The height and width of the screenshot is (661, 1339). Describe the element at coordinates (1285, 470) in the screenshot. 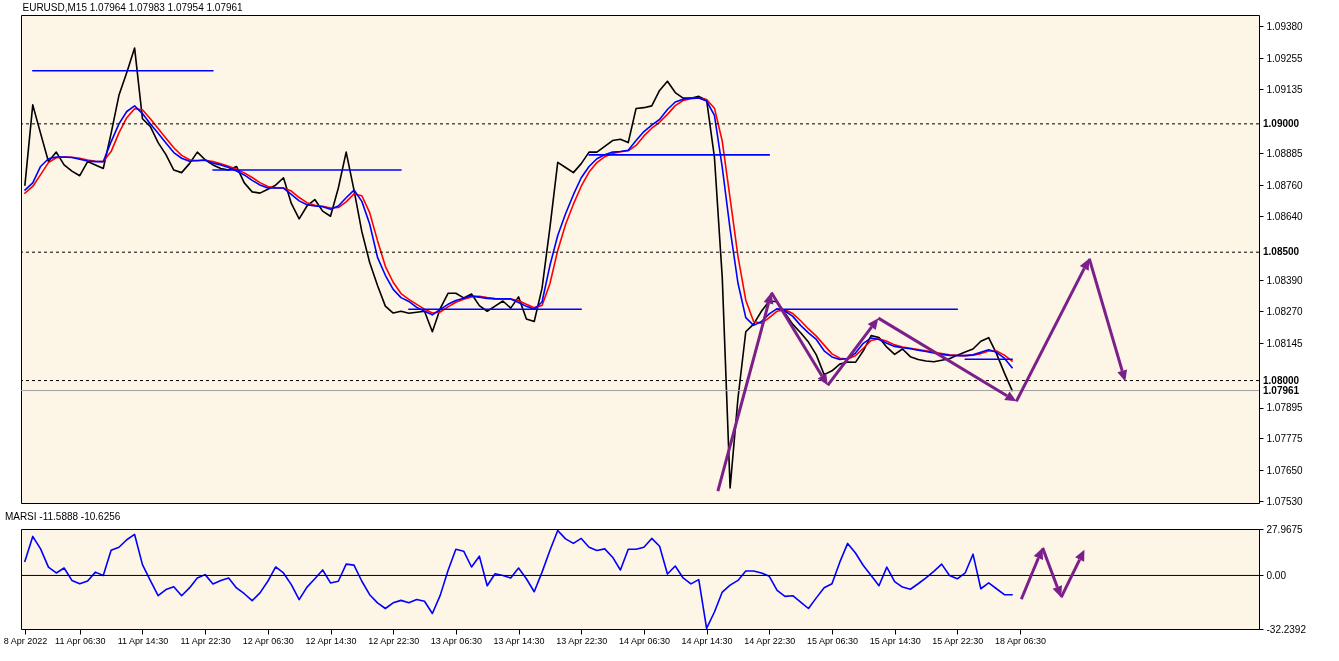

I see `y-tick-label: 1.07650` at that location.